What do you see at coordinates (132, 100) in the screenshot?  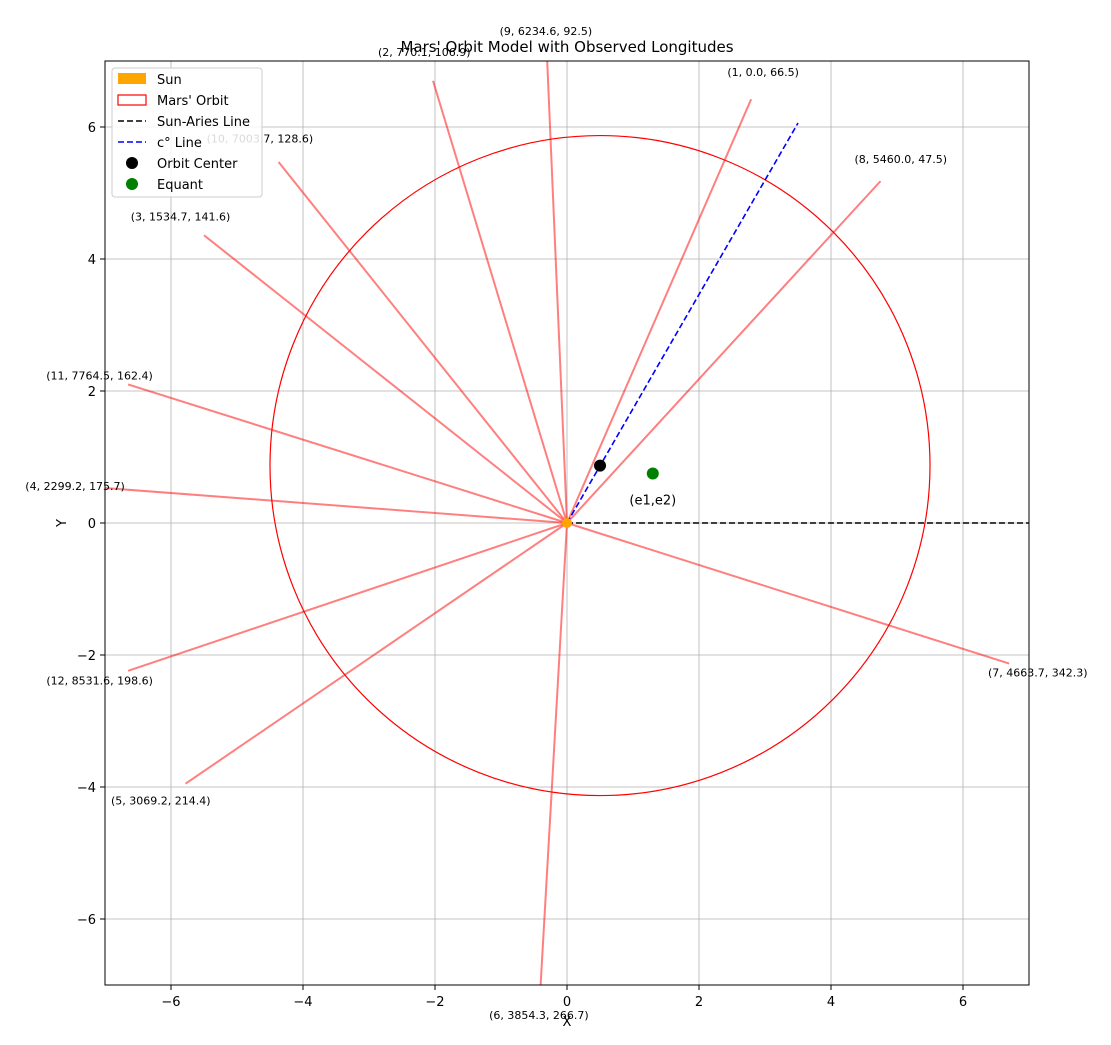 I see `legend-swatch-orbit` at bounding box center [132, 100].